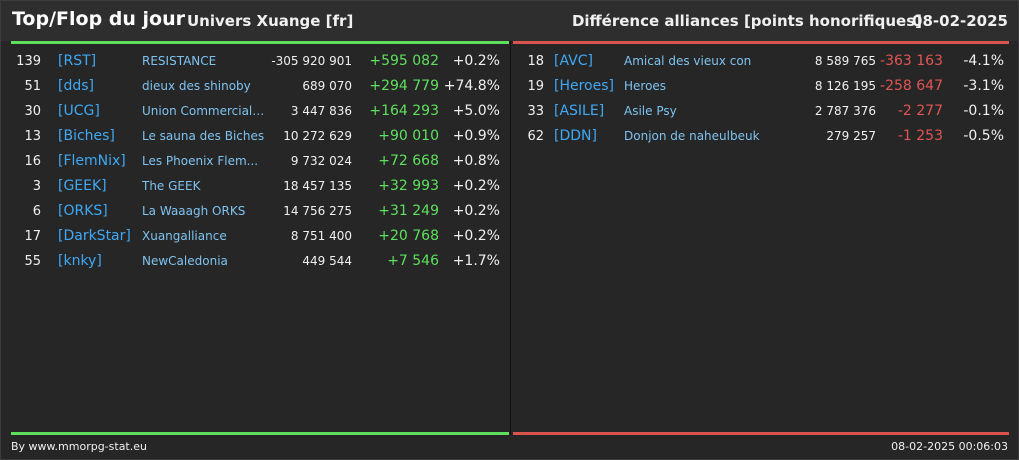 The width and height of the screenshot is (1019, 460). Describe the element at coordinates (32, 136) in the screenshot. I see `rank: 13` at that location.